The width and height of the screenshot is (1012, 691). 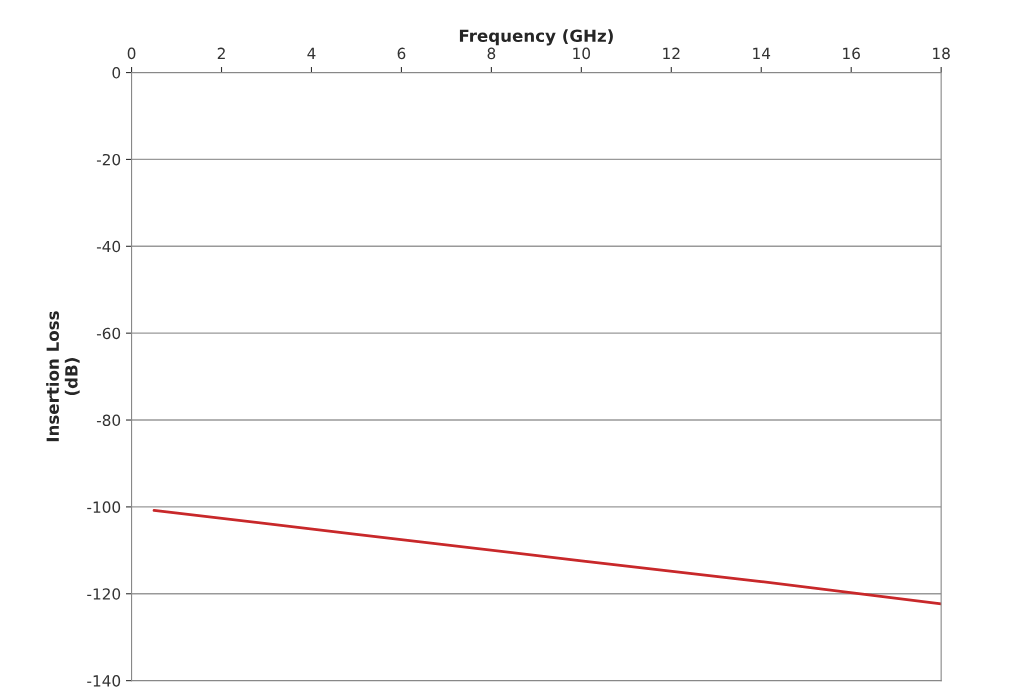 What do you see at coordinates (851, 53) in the screenshot?
I see `x-tick-label: 16` at bounding box center [851, 53].